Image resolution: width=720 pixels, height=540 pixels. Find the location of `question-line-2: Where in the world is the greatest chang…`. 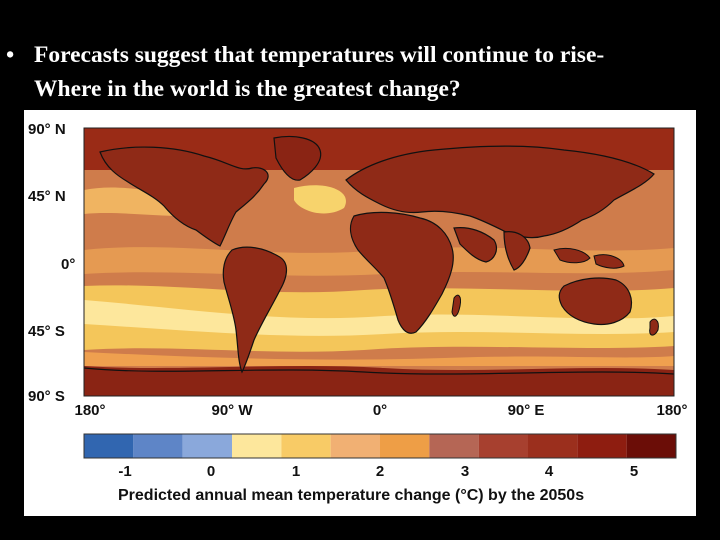

question-line-2: Where in the world is the greatest chang… is located at coordinates (247, 89).